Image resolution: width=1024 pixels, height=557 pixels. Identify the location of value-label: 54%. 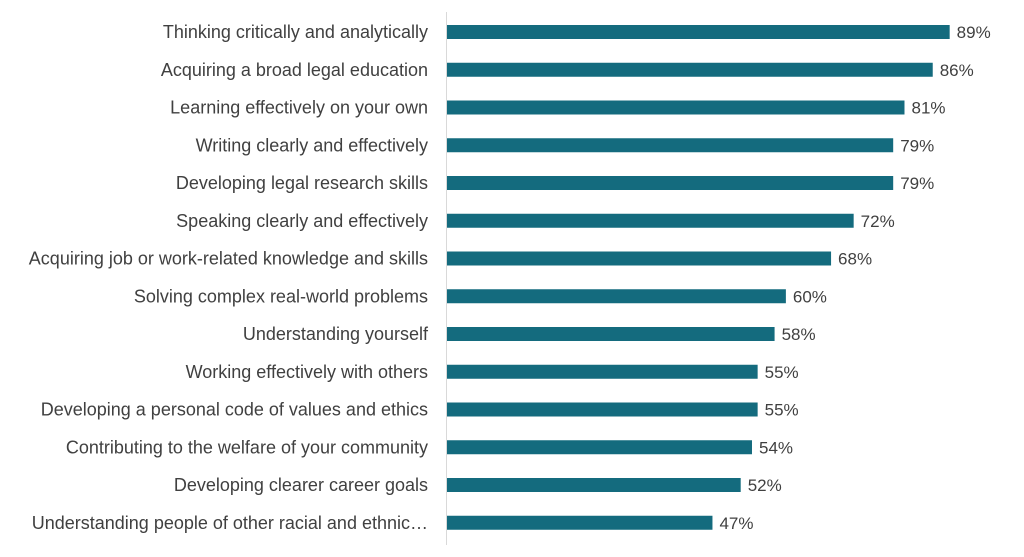
(776, 447).